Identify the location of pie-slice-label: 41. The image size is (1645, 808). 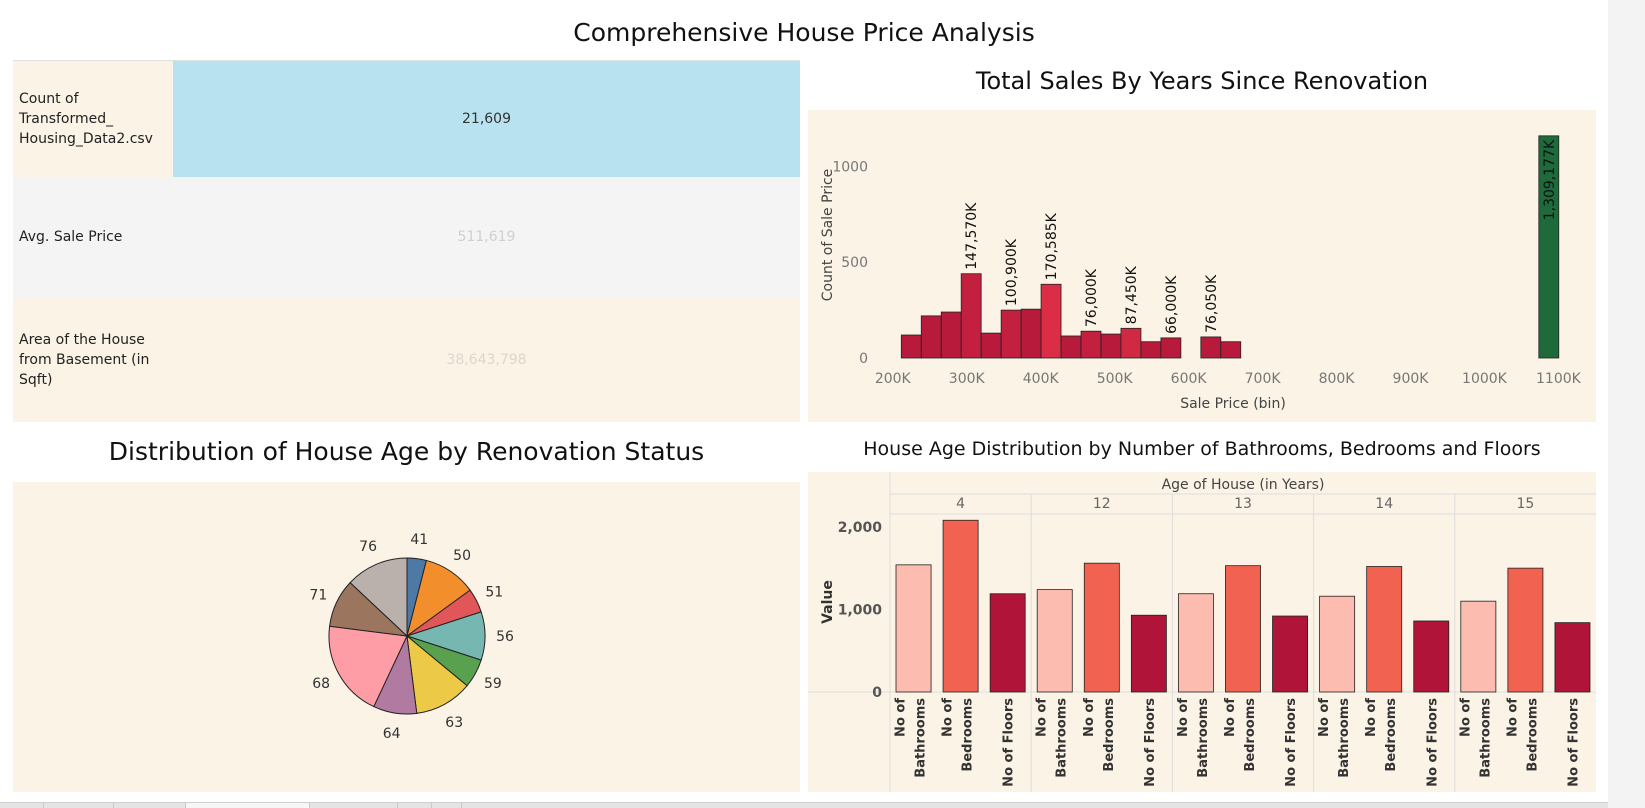
(419, 540).